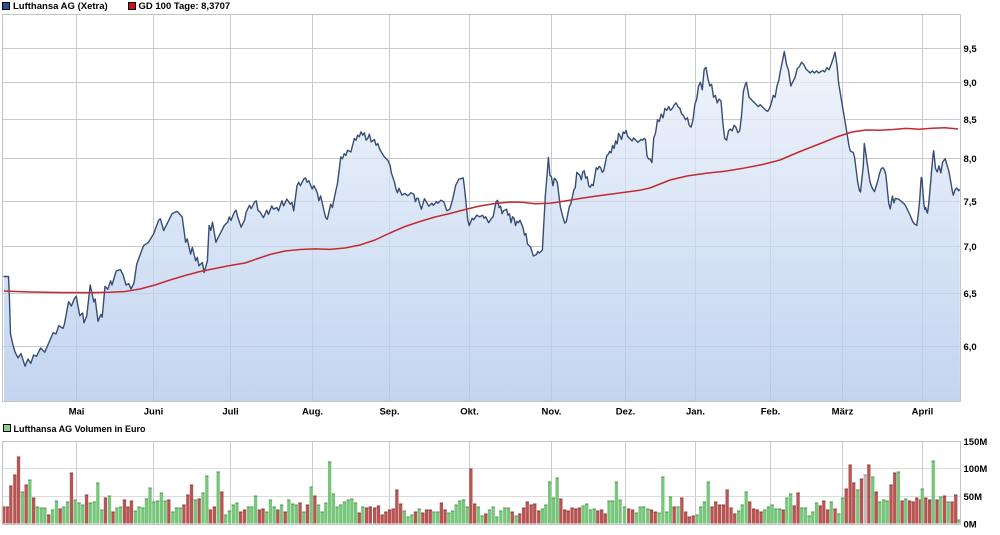 This screenshot has height=535, width=1000. I want to click on svg-text: 100M, so click(976, 469).